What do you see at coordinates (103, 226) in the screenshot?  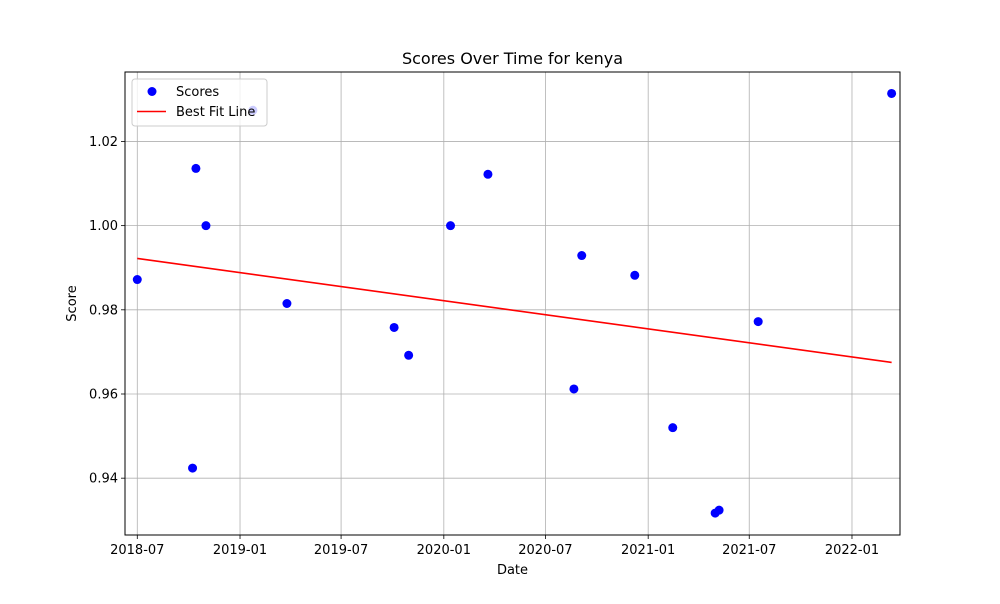 I see `y-tick-label: 1.00` at bounding box center [103, 226].